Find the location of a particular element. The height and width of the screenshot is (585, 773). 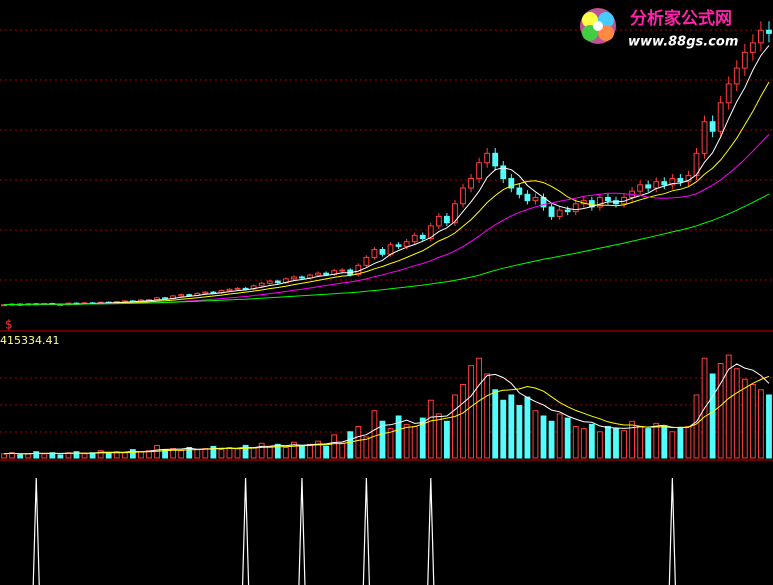

logo: 分析家公式网 www.88gs.com is located at coordinates (659, 29).